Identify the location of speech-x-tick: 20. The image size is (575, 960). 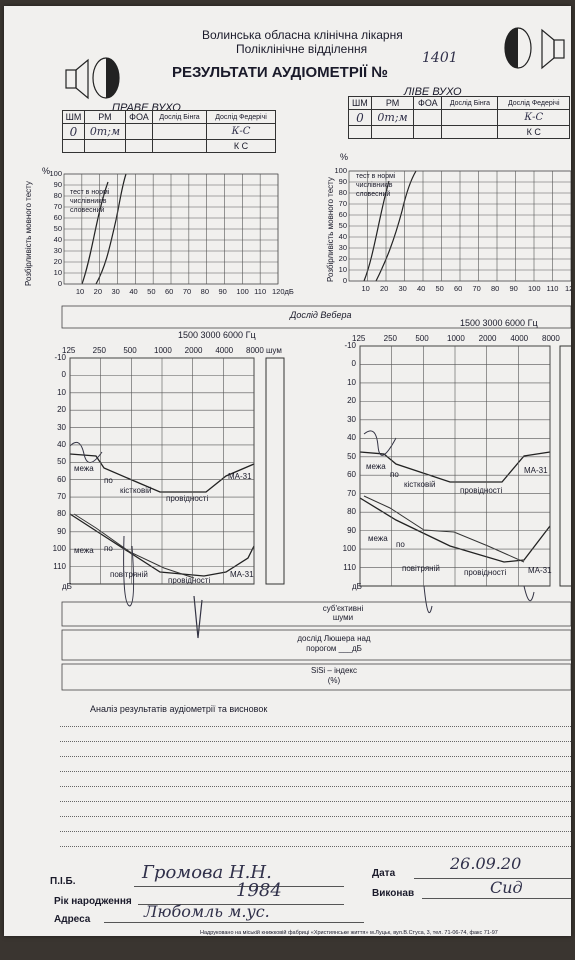
(384, 288).